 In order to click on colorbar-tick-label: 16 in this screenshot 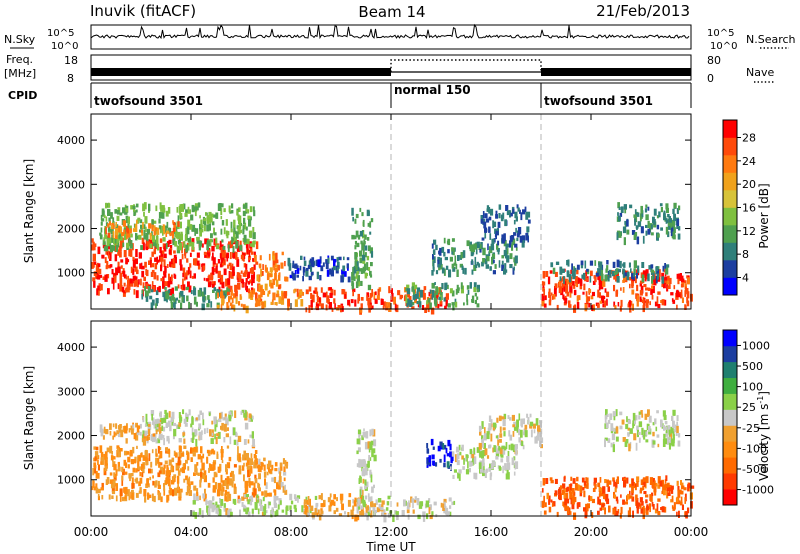, I will do `click(749, 208)`.